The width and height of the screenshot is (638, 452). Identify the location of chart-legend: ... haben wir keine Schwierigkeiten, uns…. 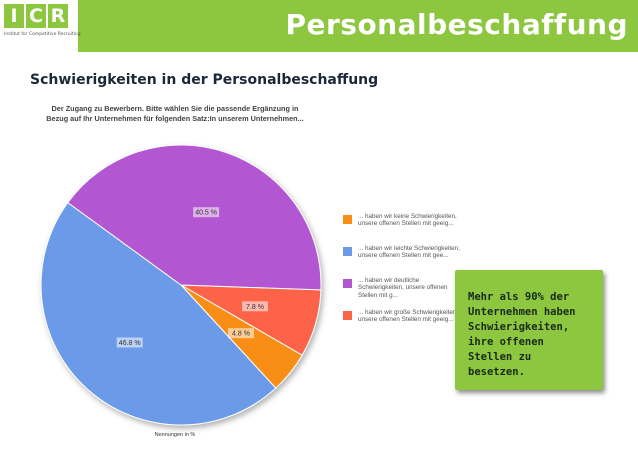
(405, 277).